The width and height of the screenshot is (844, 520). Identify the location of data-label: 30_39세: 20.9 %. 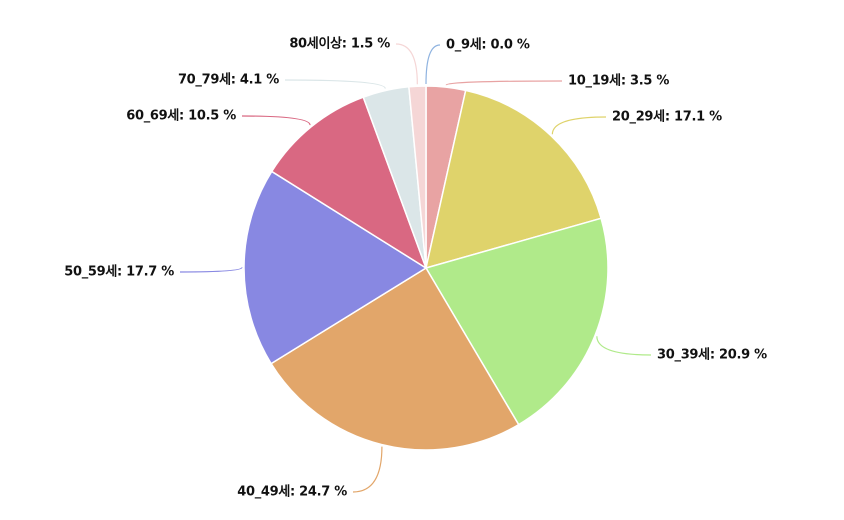
(712, 355).